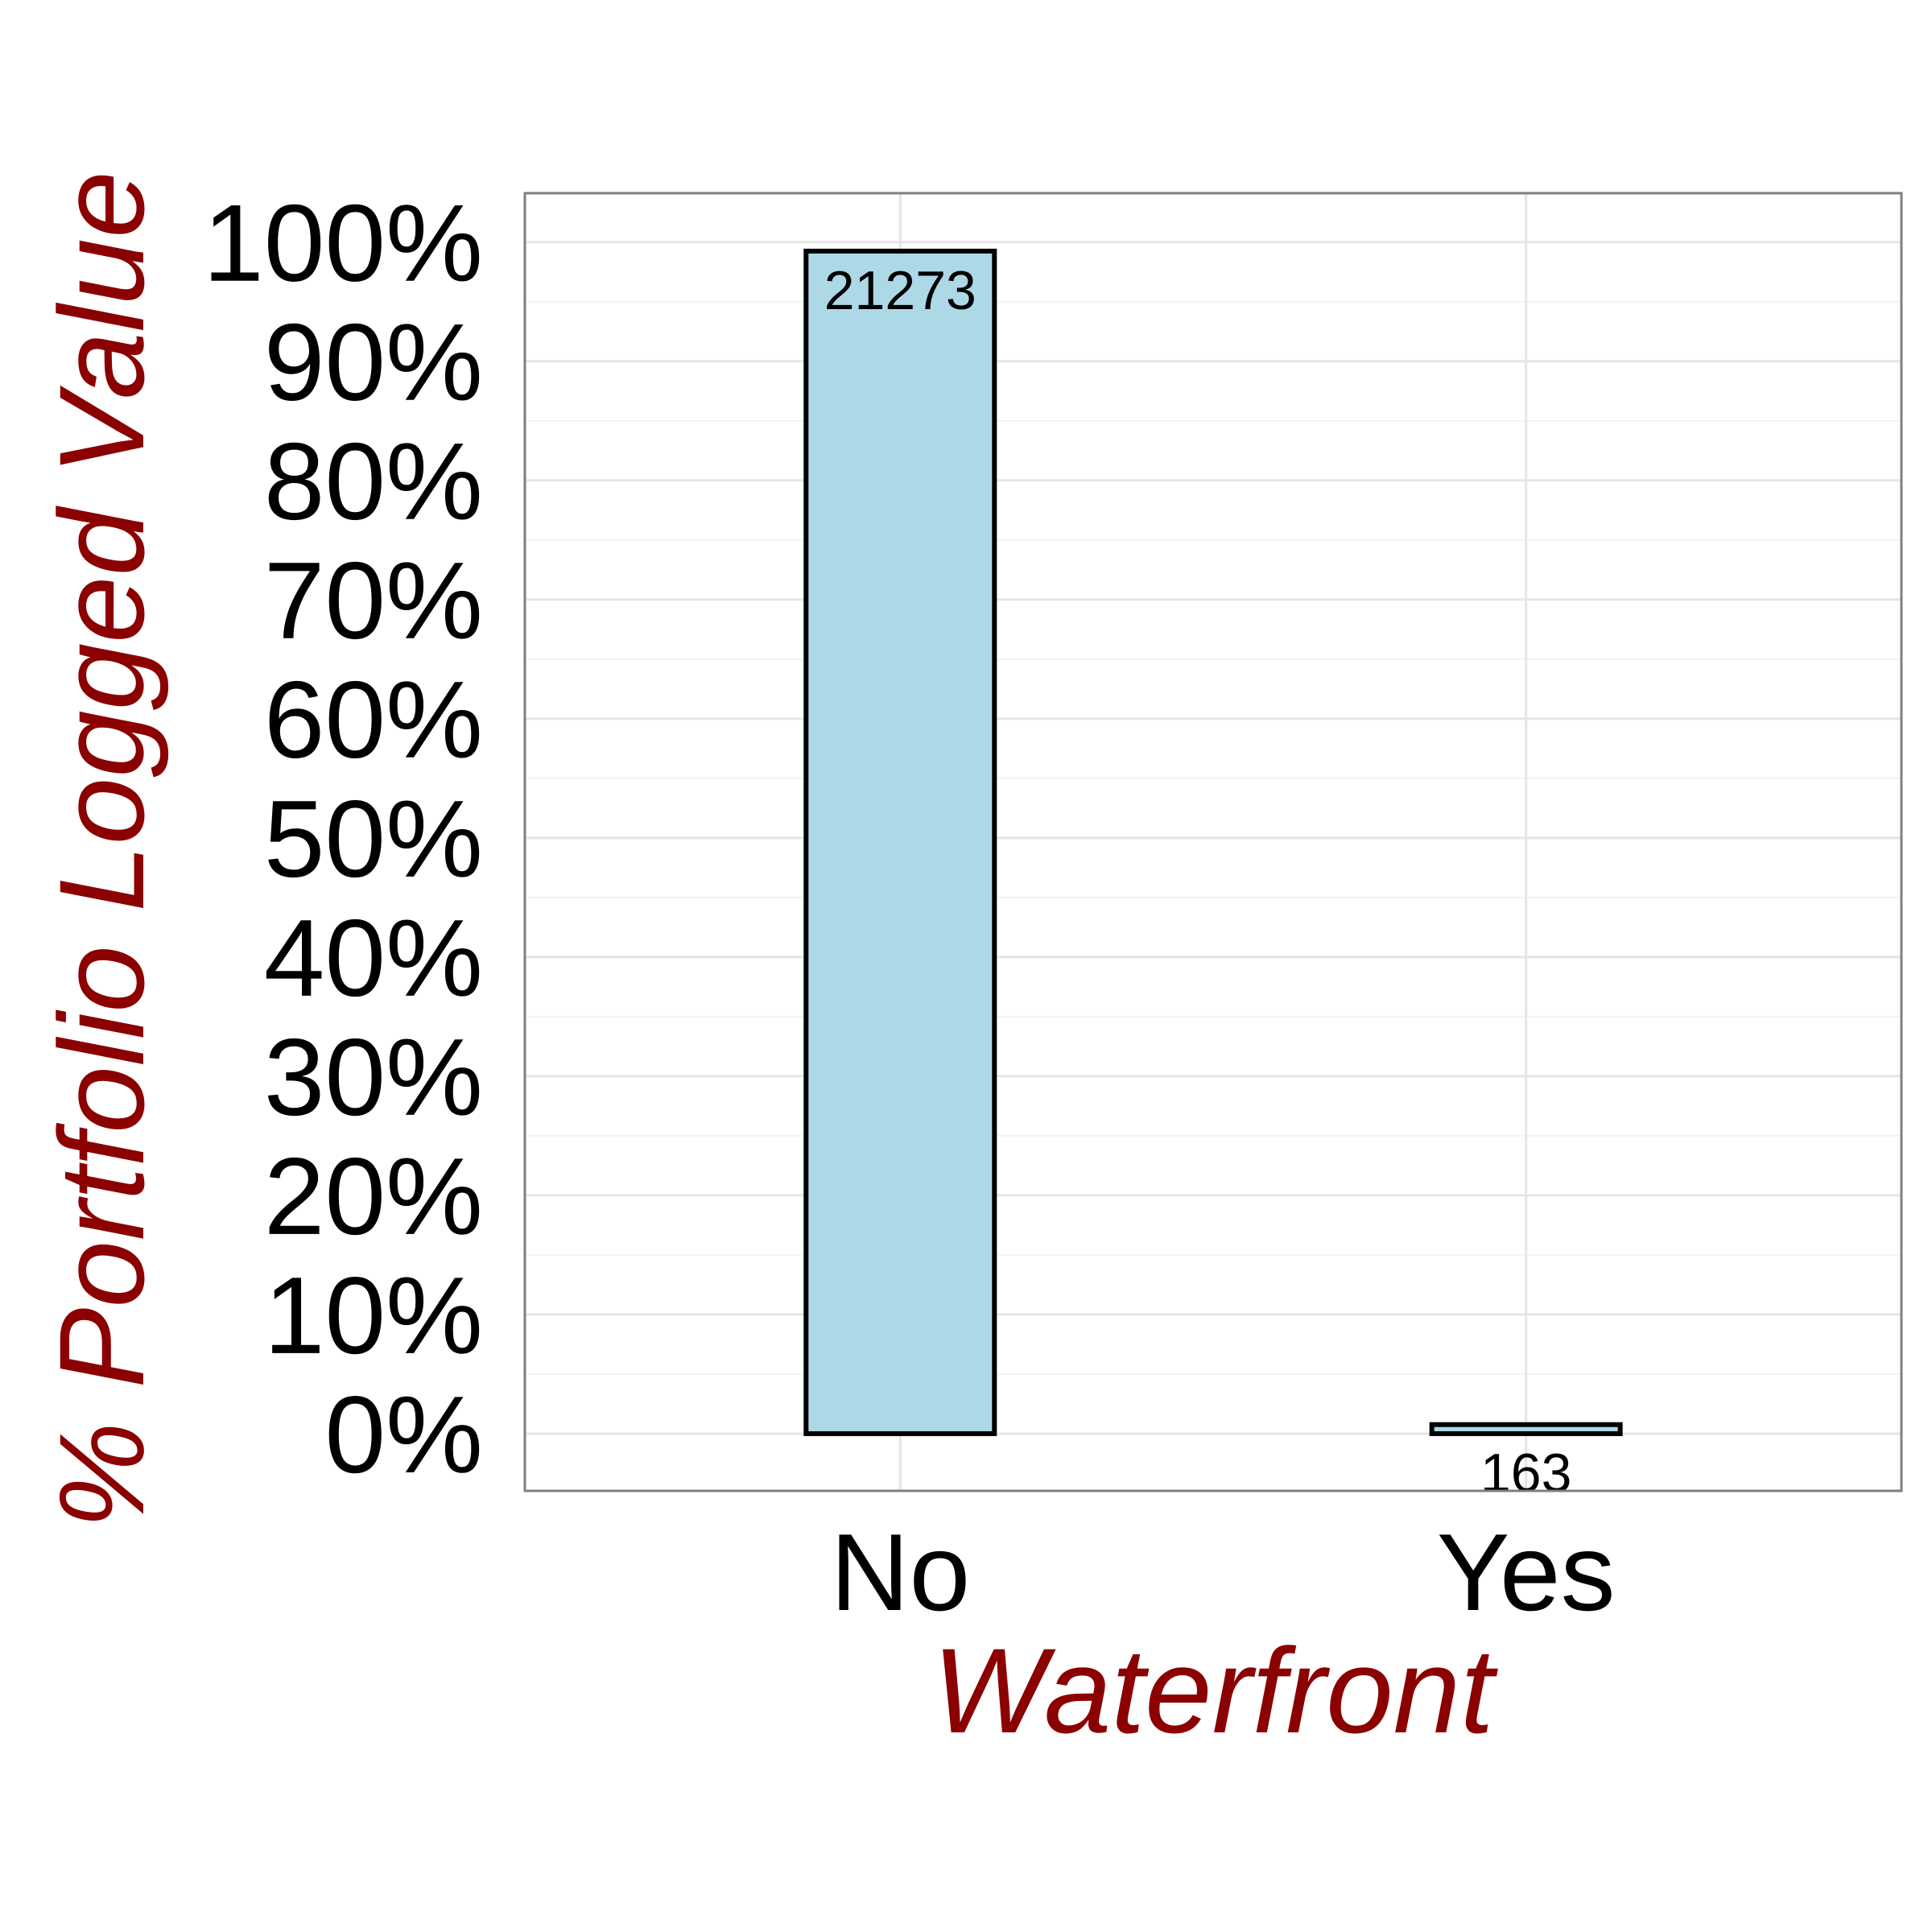 The height and width of the screenshot is (1932, 1932). I want to click on data-label-yes: 163, so click(1525, 1473).